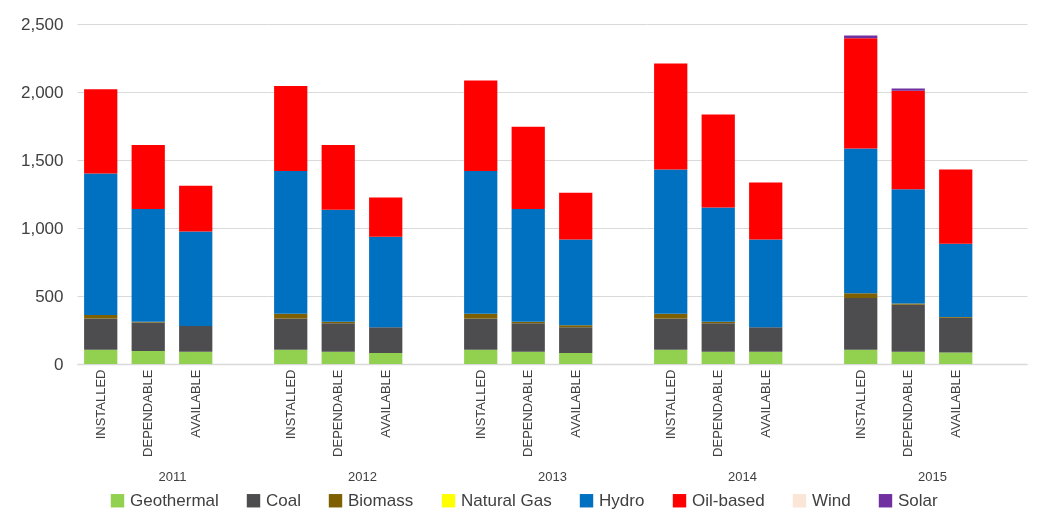 This screenshot has height=527, width=1045. I want to click on x-axis-title: 2014, so click(742, 476).